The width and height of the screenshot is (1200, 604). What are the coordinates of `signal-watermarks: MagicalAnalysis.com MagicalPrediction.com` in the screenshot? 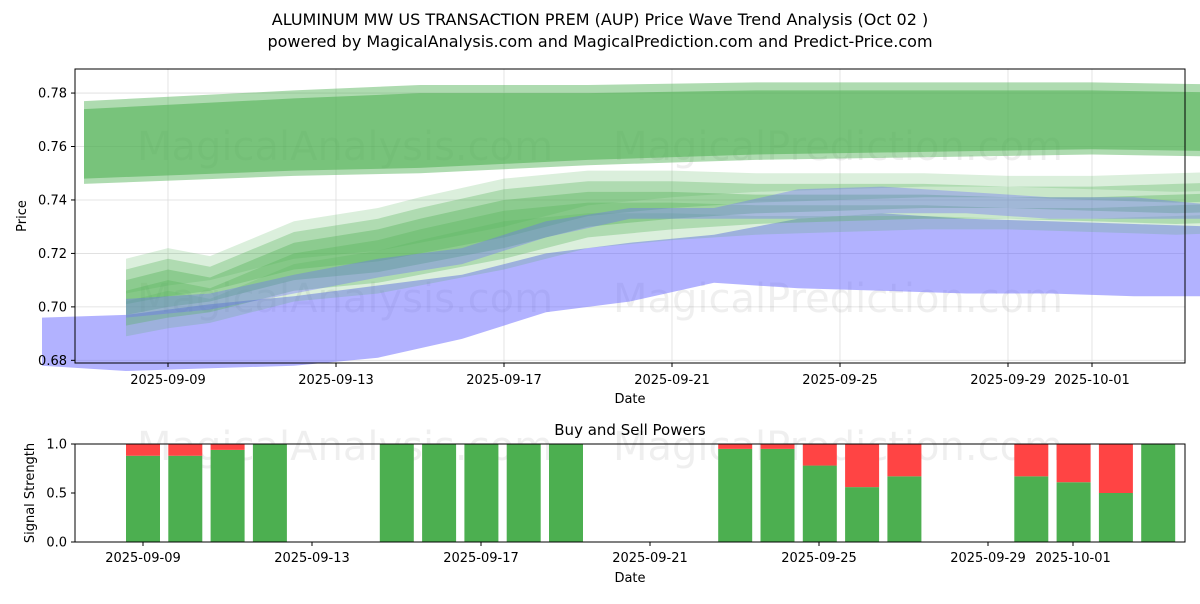 It's located at (600, 447).